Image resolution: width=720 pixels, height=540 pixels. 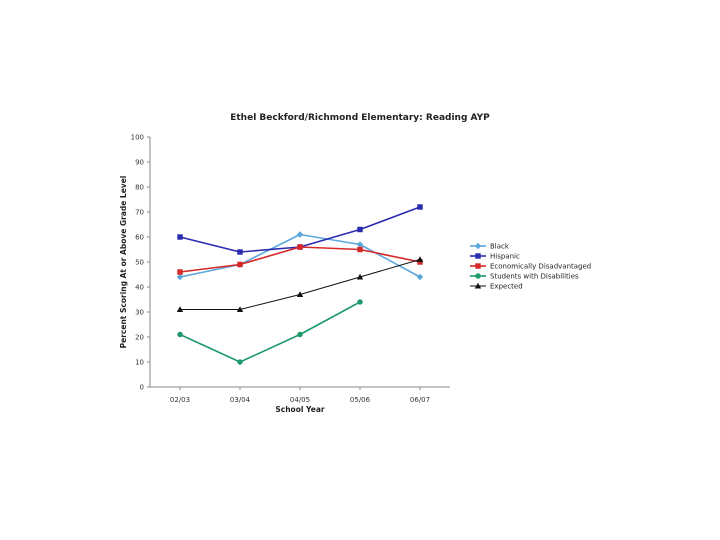 I want to click on series-students-with-disabilities, so click(x=270, y=332).